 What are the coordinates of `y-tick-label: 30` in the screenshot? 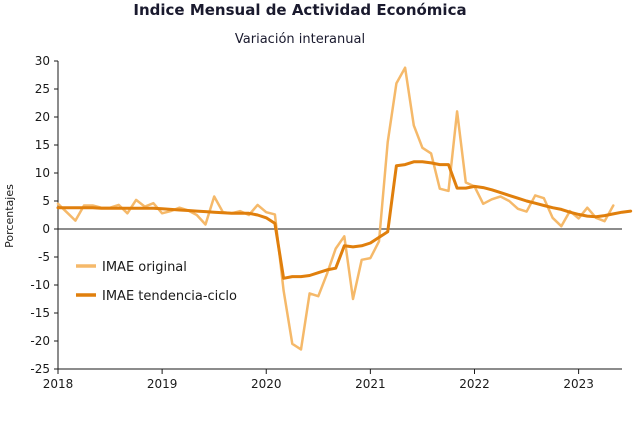 It's located at (42, 61).